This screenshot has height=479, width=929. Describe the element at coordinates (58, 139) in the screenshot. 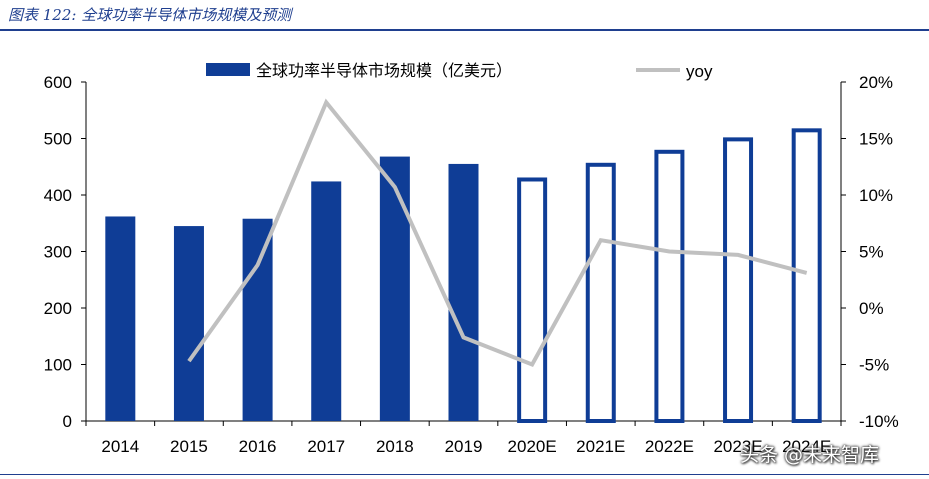

I see `left-tick-label: 500` at that location.